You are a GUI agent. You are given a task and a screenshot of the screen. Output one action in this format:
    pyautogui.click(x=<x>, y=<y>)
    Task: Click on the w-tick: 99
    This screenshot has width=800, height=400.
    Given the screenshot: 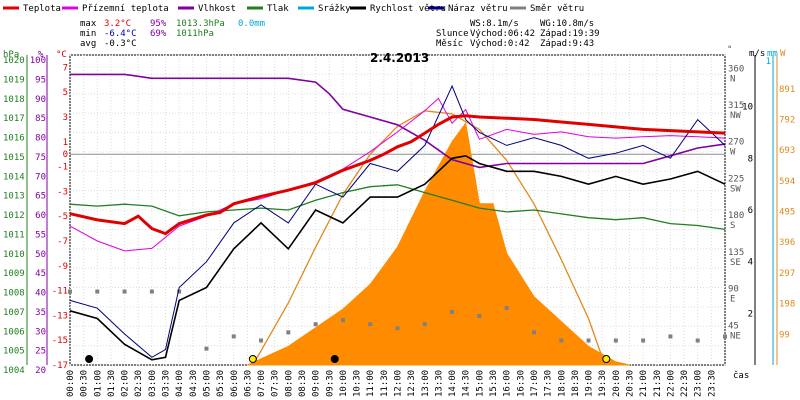 What is the action you would take?
    pyautogui.click(x=784, y=335)
    